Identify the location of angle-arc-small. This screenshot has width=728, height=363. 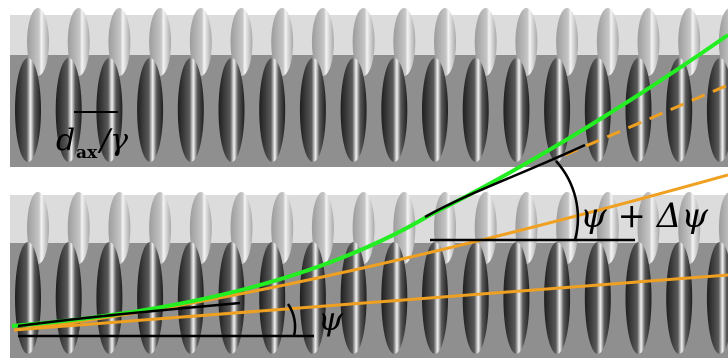
(291, 320).